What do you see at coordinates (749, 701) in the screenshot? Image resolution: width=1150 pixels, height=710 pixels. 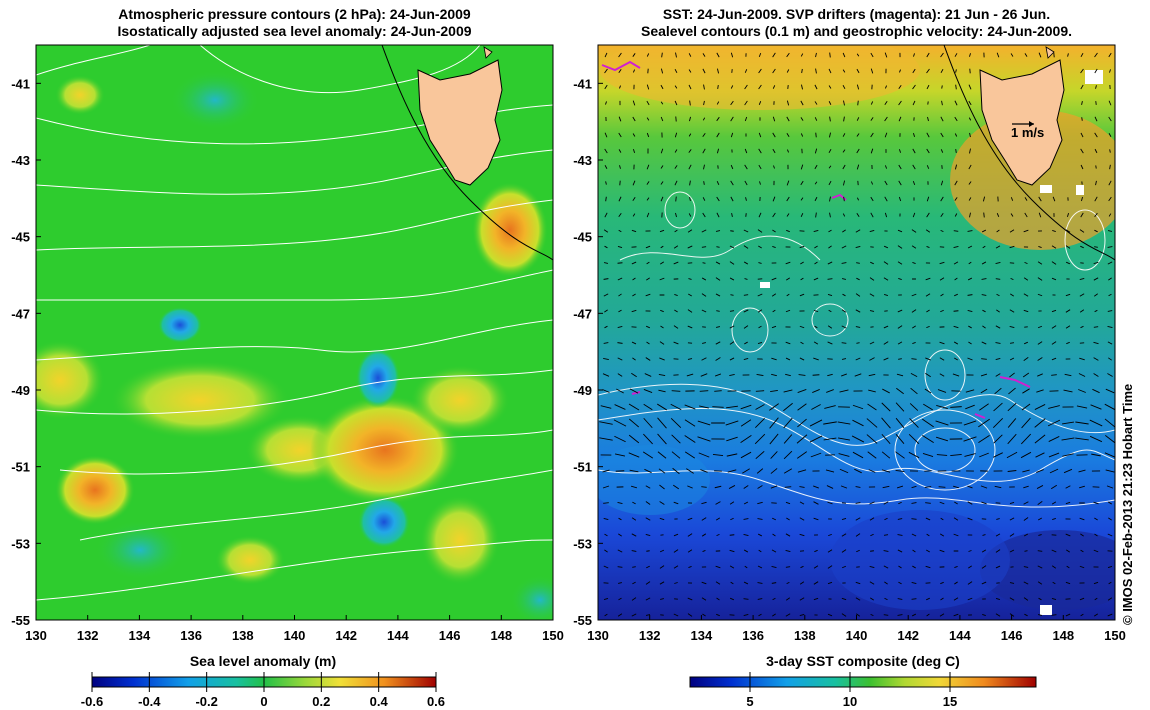 I see `sst-colorbar-label: 5` at bounding box center [749, 701].